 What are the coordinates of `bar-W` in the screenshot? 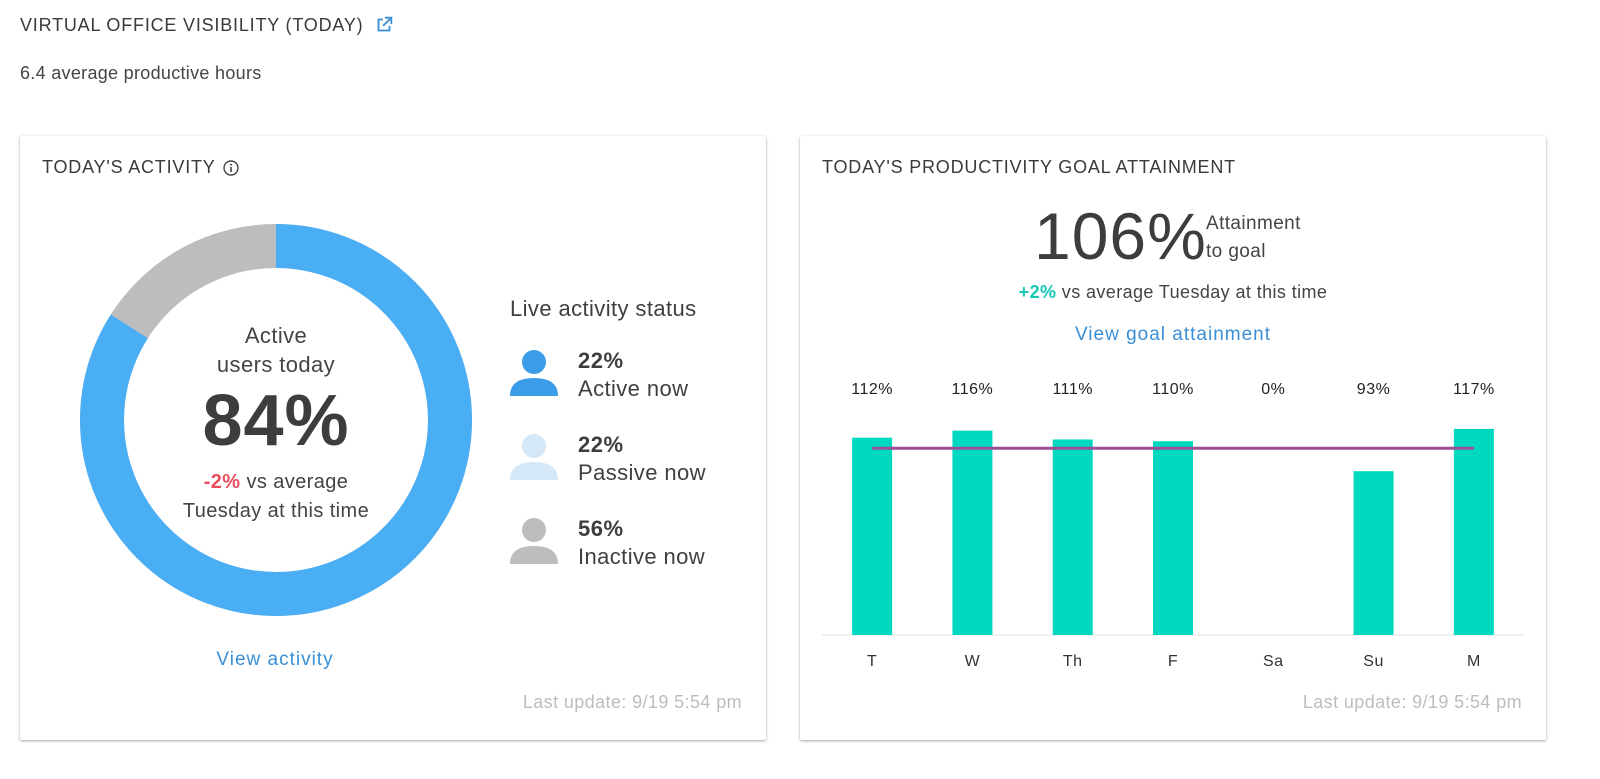 It's located at (972, 532).